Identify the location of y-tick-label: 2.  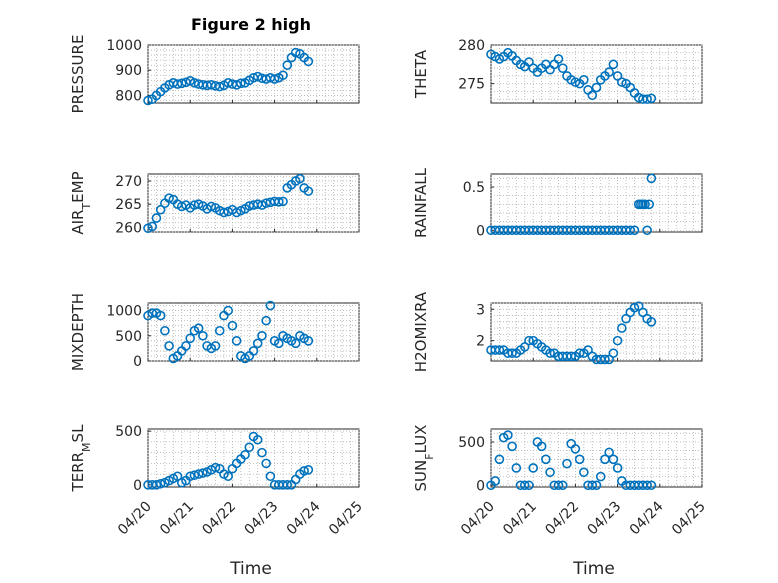
(480, 342).